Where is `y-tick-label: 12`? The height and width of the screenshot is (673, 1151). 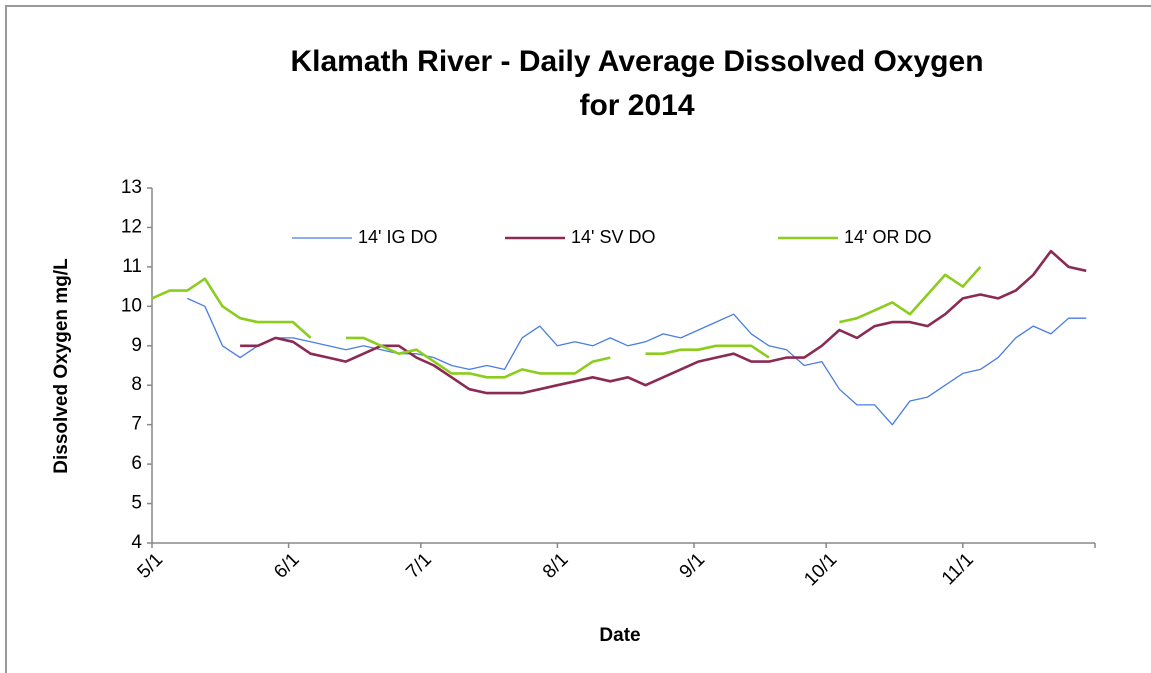
y-tick-label: 12 is located at coordinates (131, 226).